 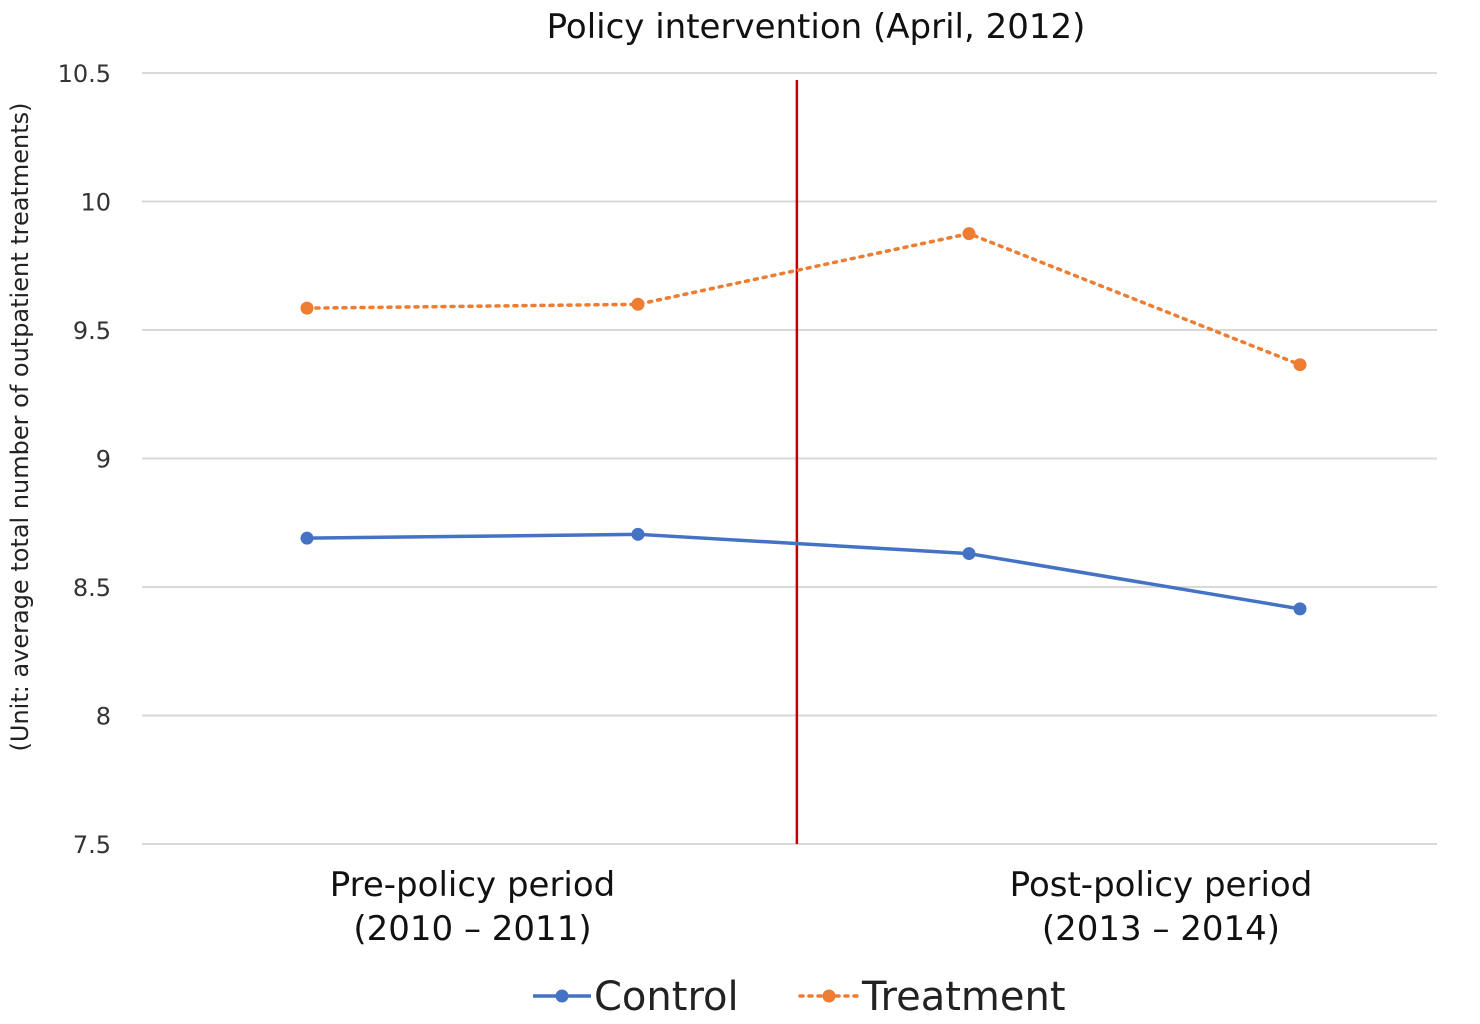 What do you see at coordinates (666, 997) in the screenshot?
I see `legend-label-control: Control` at bounding box center [666, 997].